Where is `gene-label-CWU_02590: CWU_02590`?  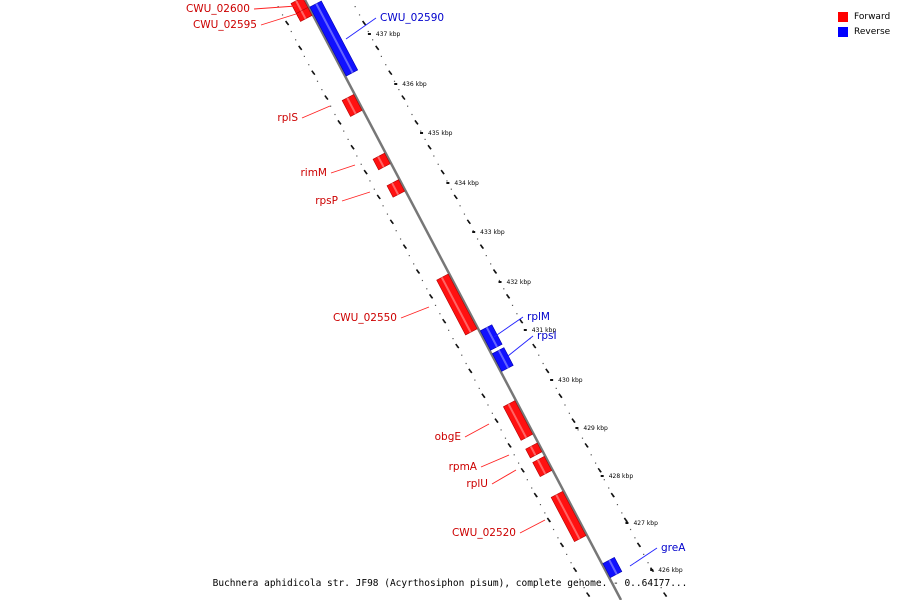 gene-label-CWU_02590: CWU_02590 is located at coordinates (412, 18).